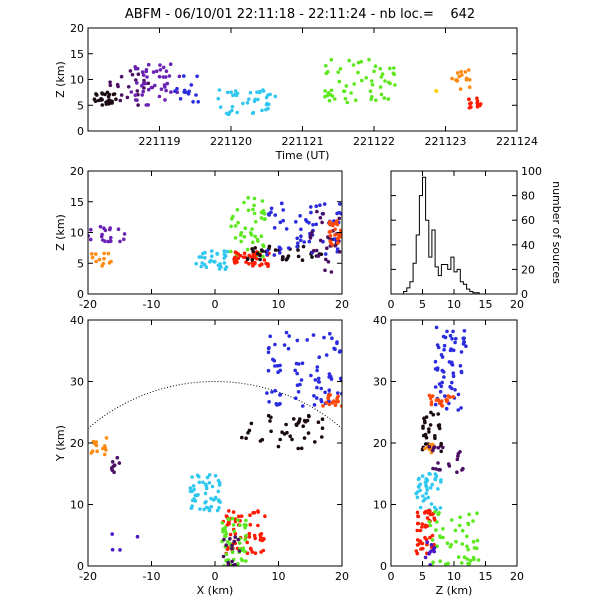 The width and height of the screenshot is (600, 600). What do you see at coordinates (302, 155) in the screenshot?
I see `x-axis-label: Time (UT)` at bounding box center [302, 155].